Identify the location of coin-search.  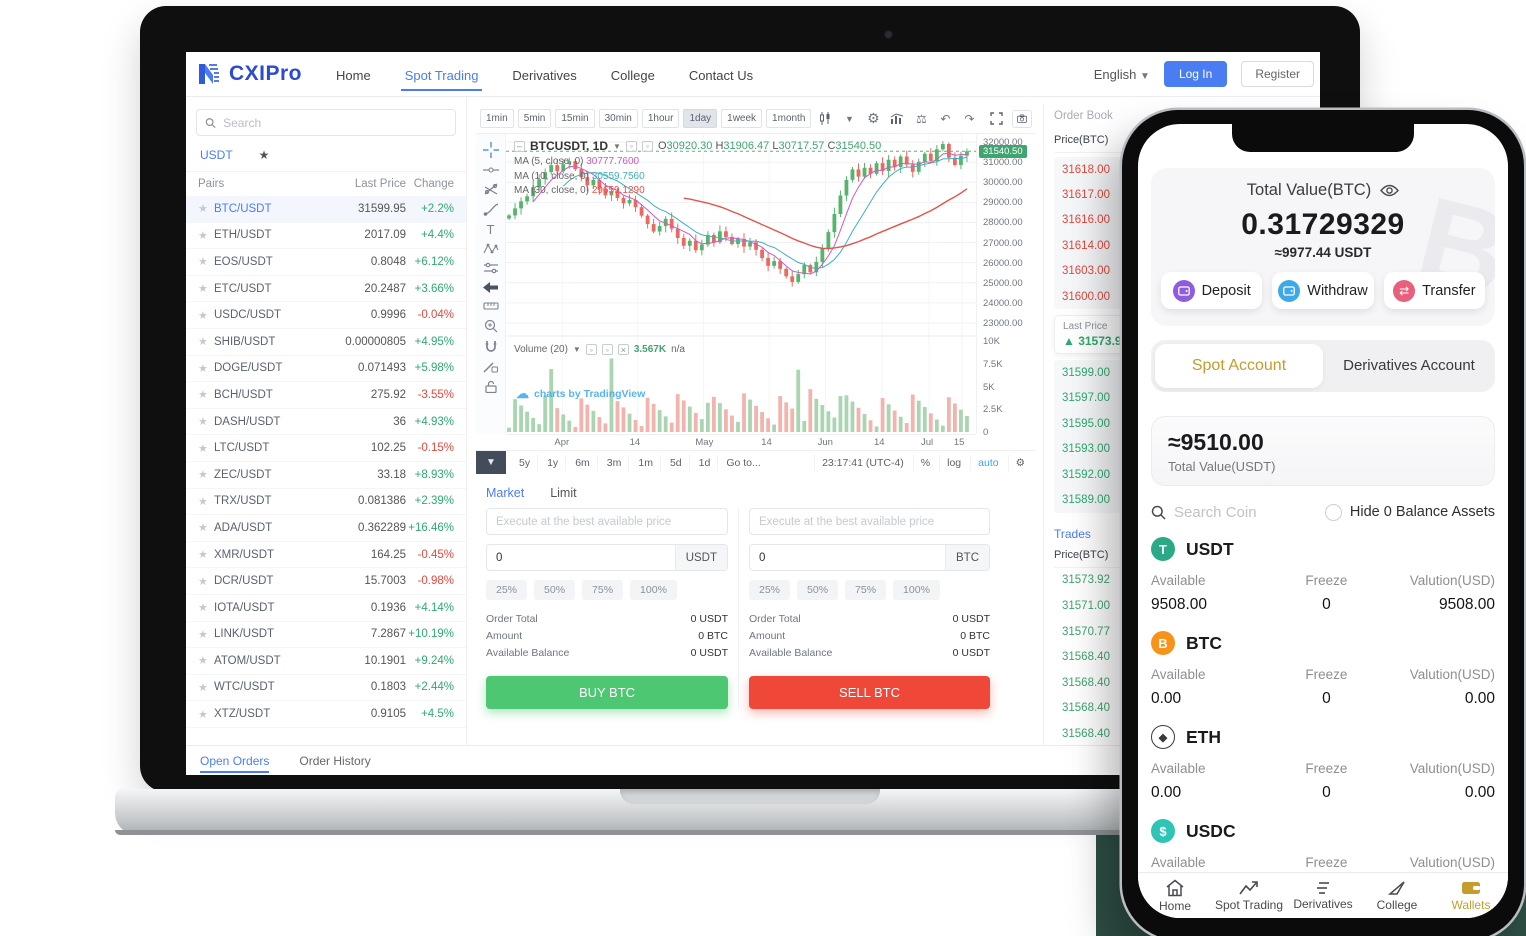
(1238, 512).